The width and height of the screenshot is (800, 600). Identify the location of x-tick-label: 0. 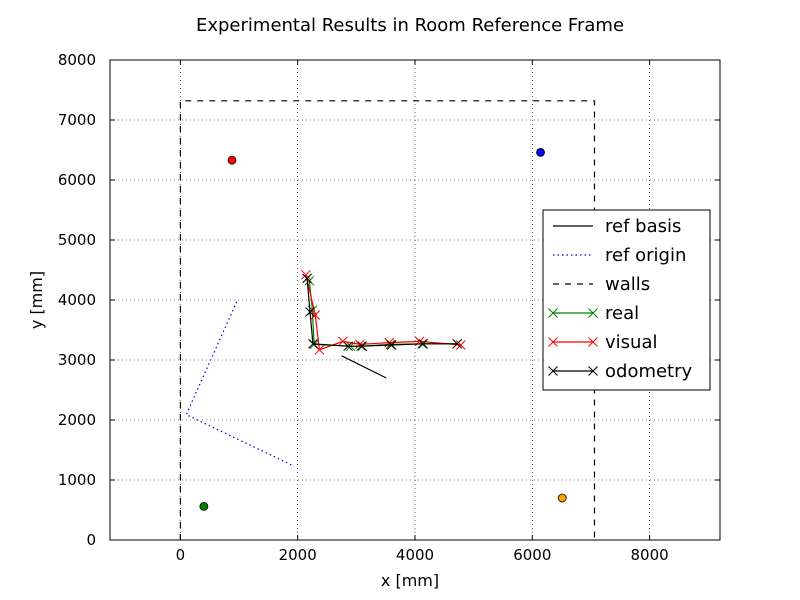
(181, 555).